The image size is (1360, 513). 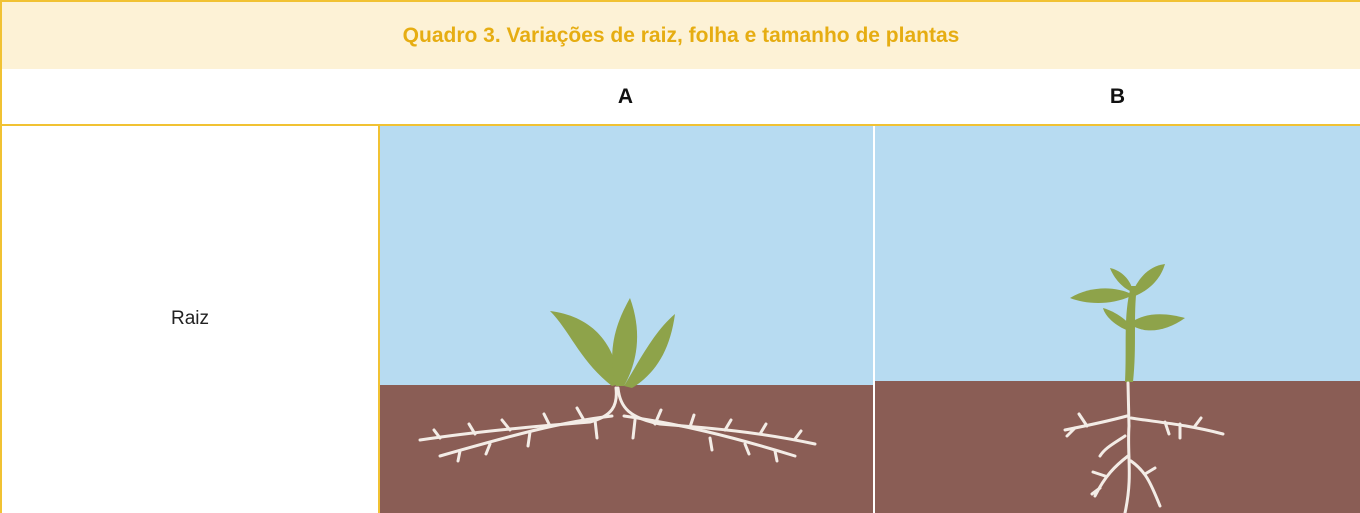 I want to click on column-header: B, so click(x=1116, y=97).